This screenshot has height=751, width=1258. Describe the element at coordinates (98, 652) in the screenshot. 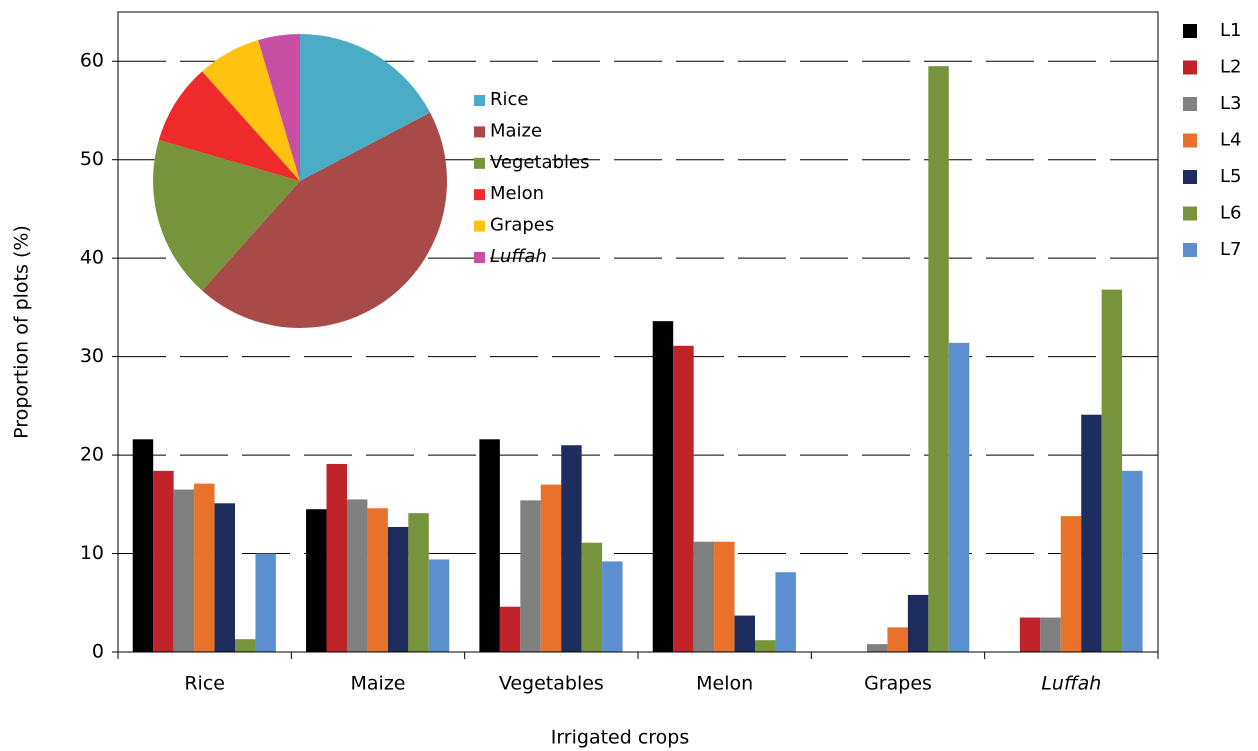

I see `y-tick-label: 0` at that location.